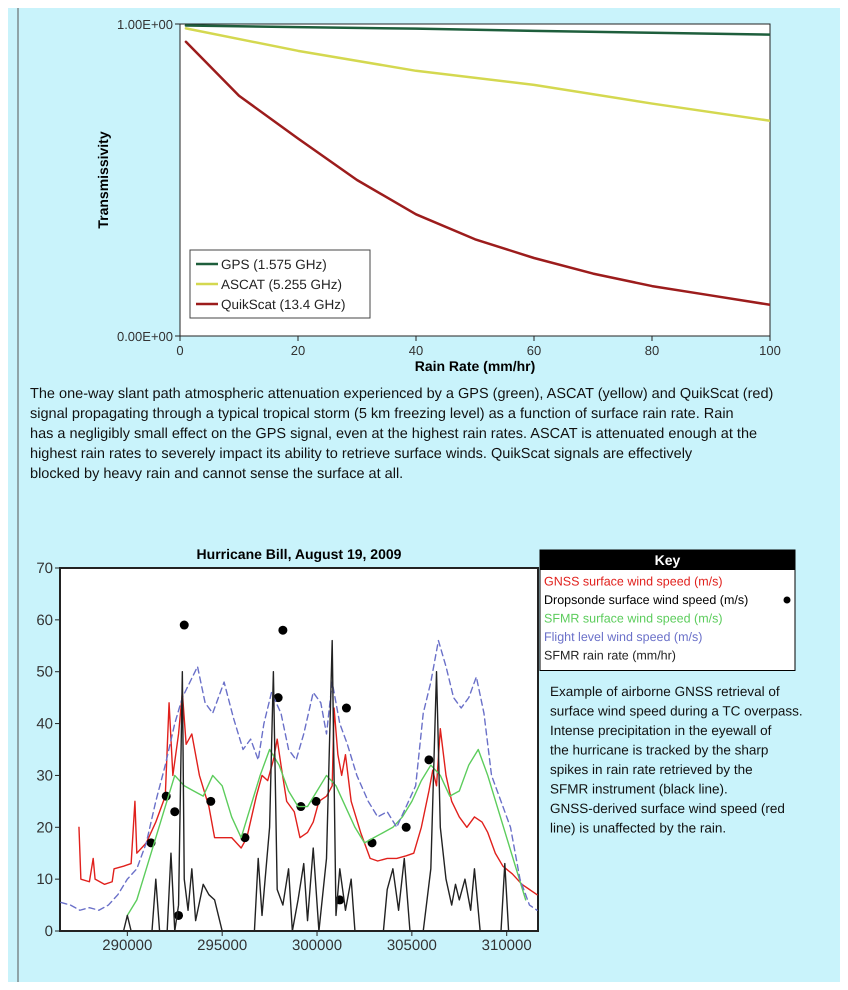 This screenshot has height=990, width=848. I want to click on x-tick-label: 295000, so click(222, 945).